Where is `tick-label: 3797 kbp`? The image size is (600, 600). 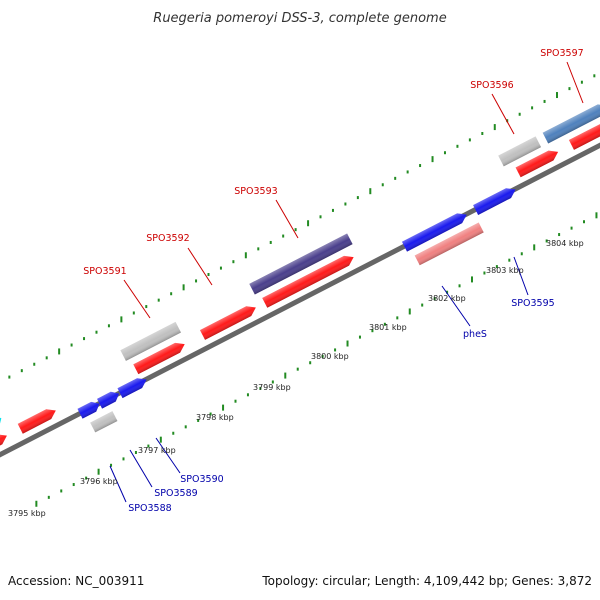 tick-label: 3797 kbp is located at coordinates (157, 450).